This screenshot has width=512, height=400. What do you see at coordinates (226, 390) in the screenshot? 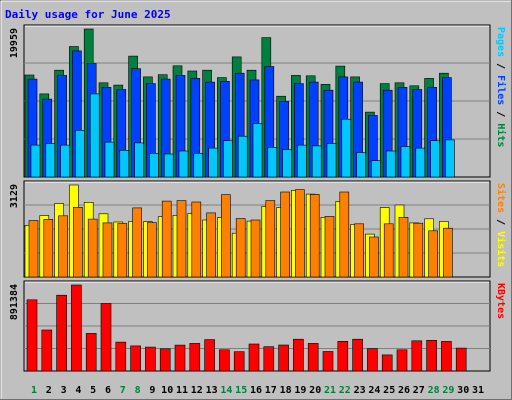
I see `x-tick-label-day-14: 14` at bounding box center [226, 390].